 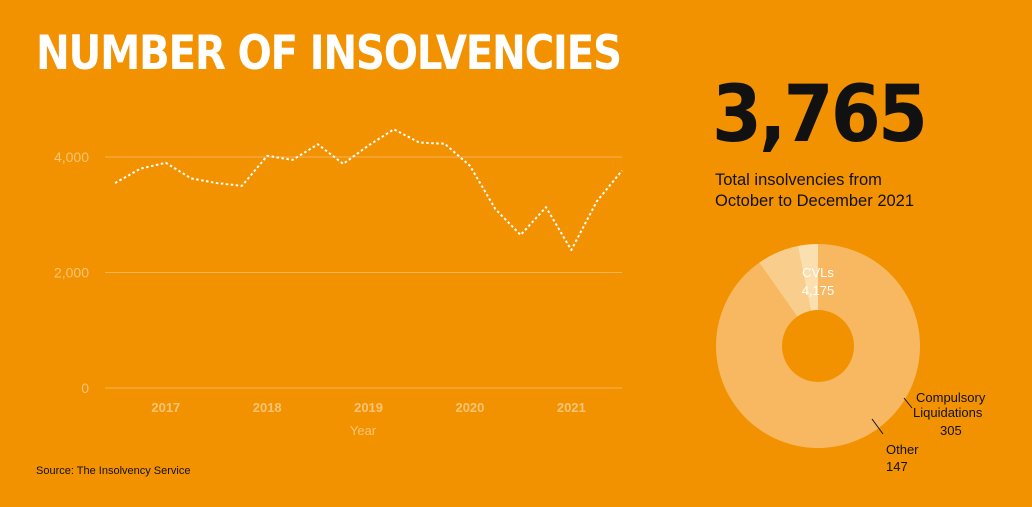 What do you see at coordinates (267, 407) in the screenshot?
I see `x-tick-label: 2018` at bounding box center [267, 407].